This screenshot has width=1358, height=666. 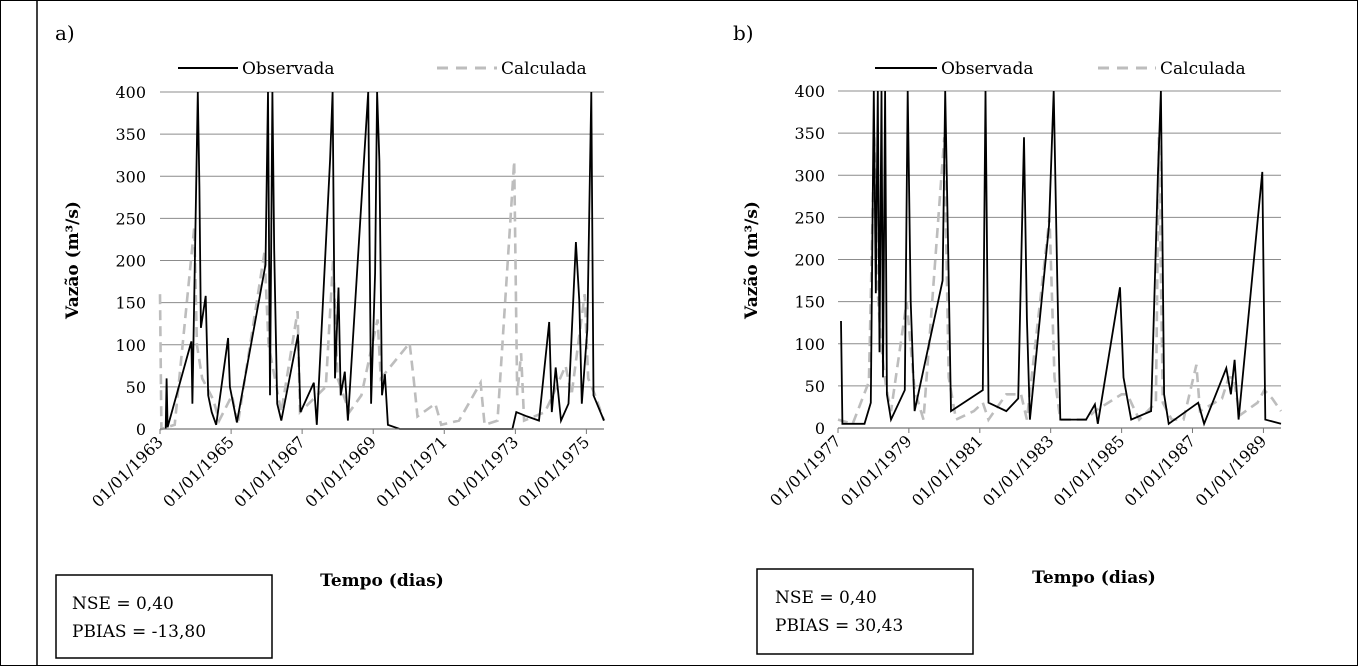 What do you see at coordinates (743, 33) in the screenshot?
I see `panel-label: b)` at bounding box center [743, 33].